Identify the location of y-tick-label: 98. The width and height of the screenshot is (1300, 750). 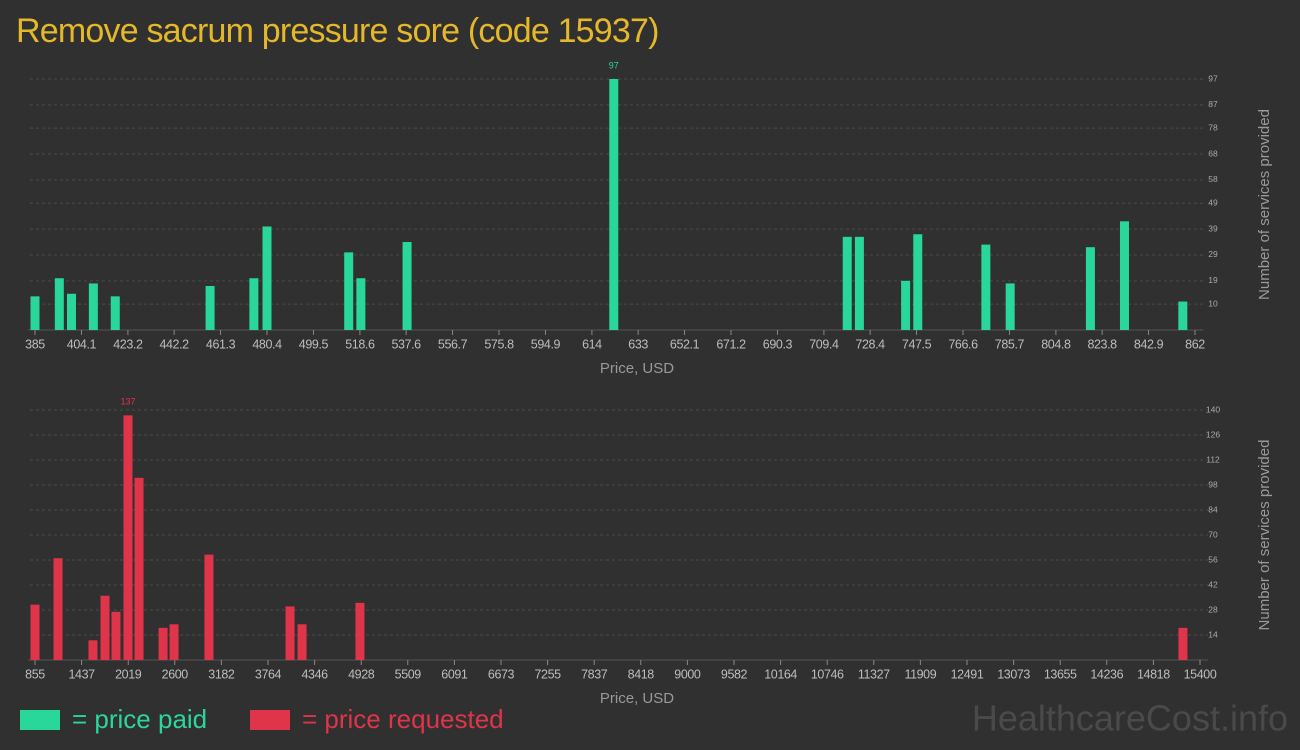
(1213, 484).